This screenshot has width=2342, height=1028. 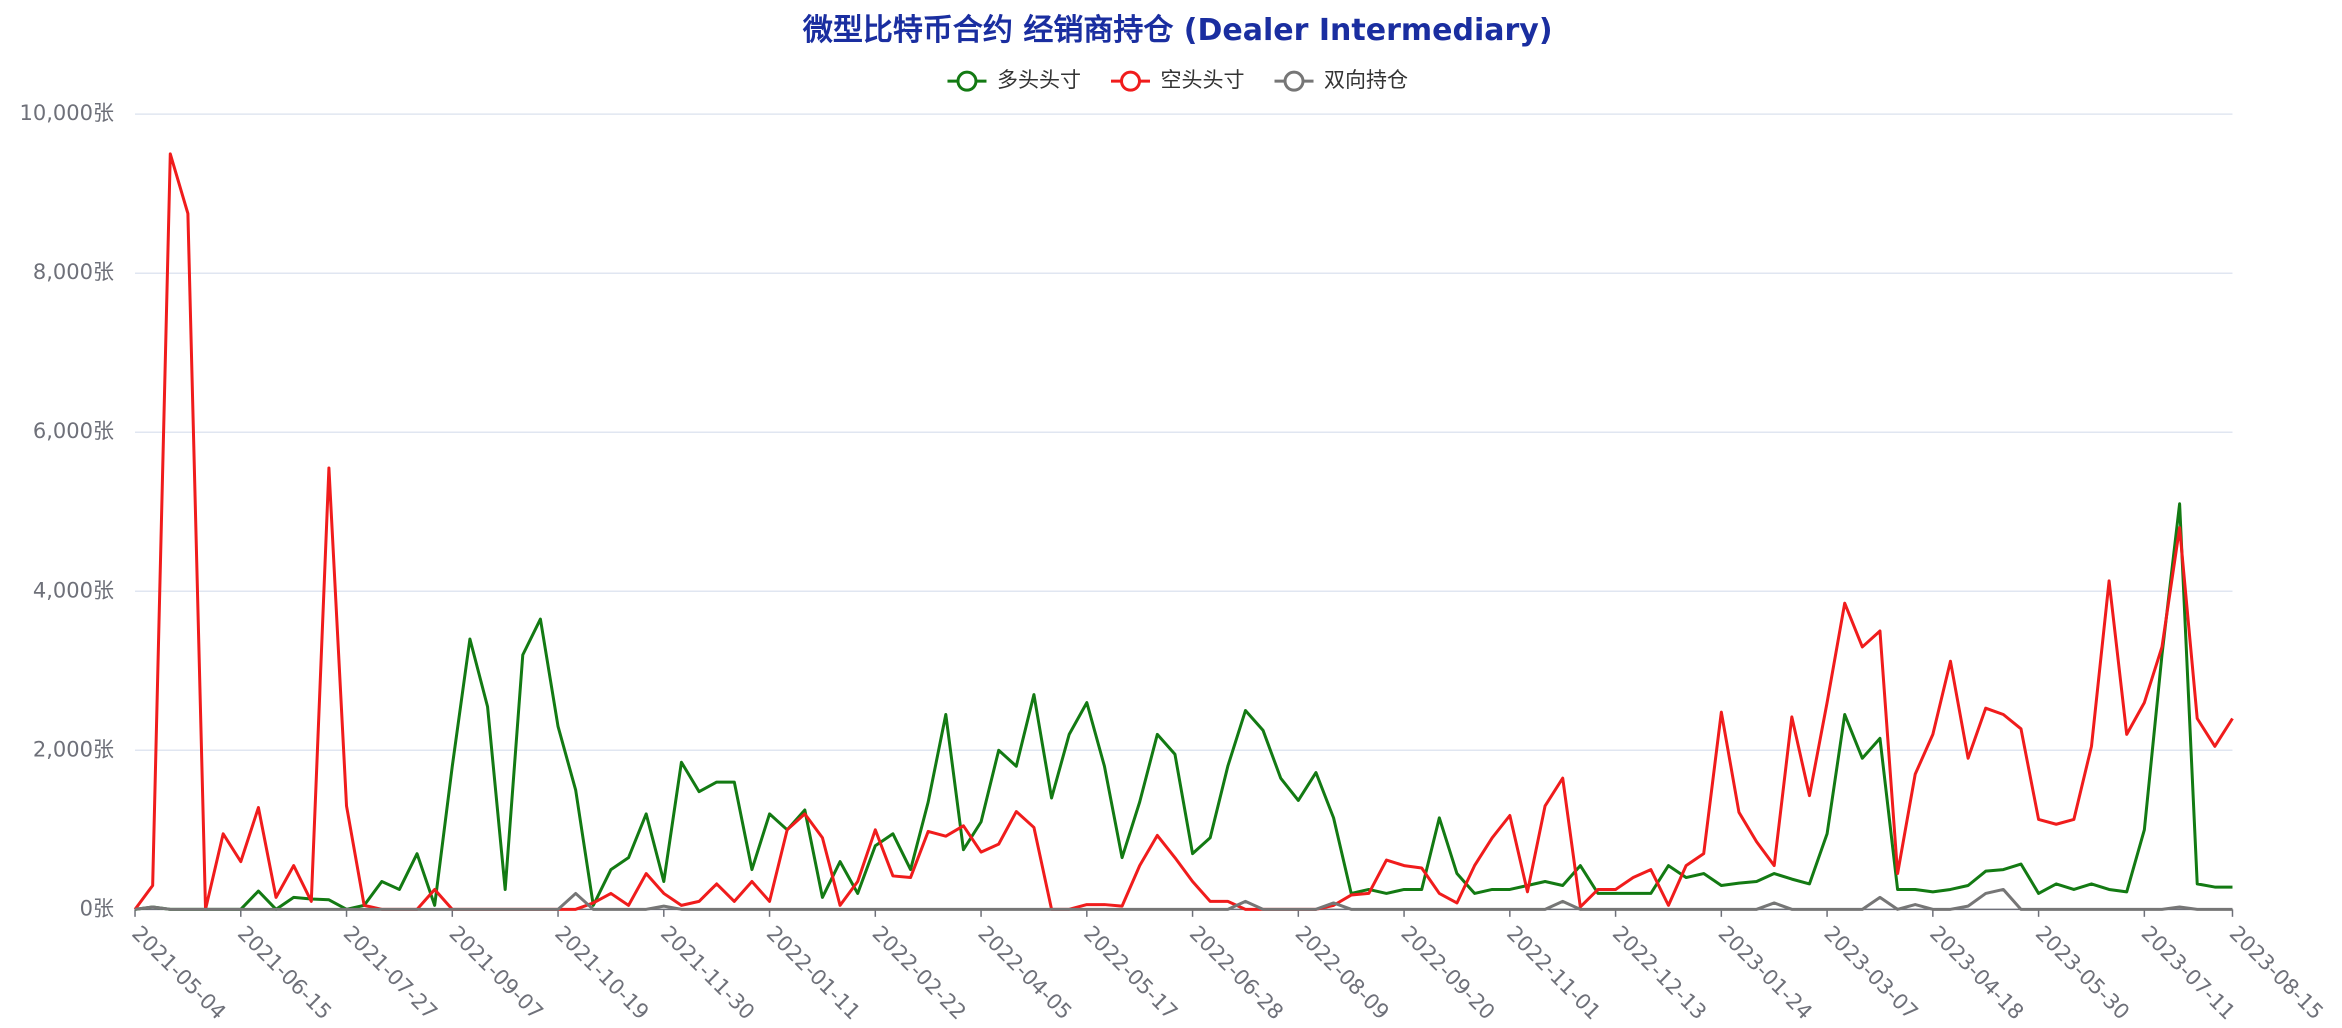 What do you see at coordinates (1130, 972) in the screenshot?
I see `x-tick-label: 2022-05-17` at bounding box center [1130, 972].